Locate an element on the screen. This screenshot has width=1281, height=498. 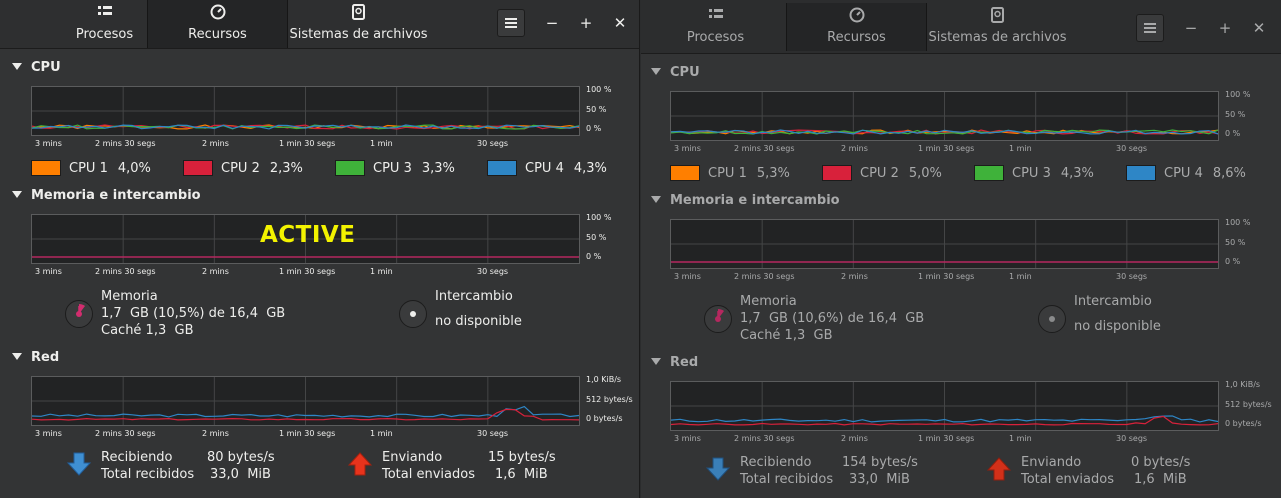
x-tick-label: 1 min is located at coordinates (1020, 148).